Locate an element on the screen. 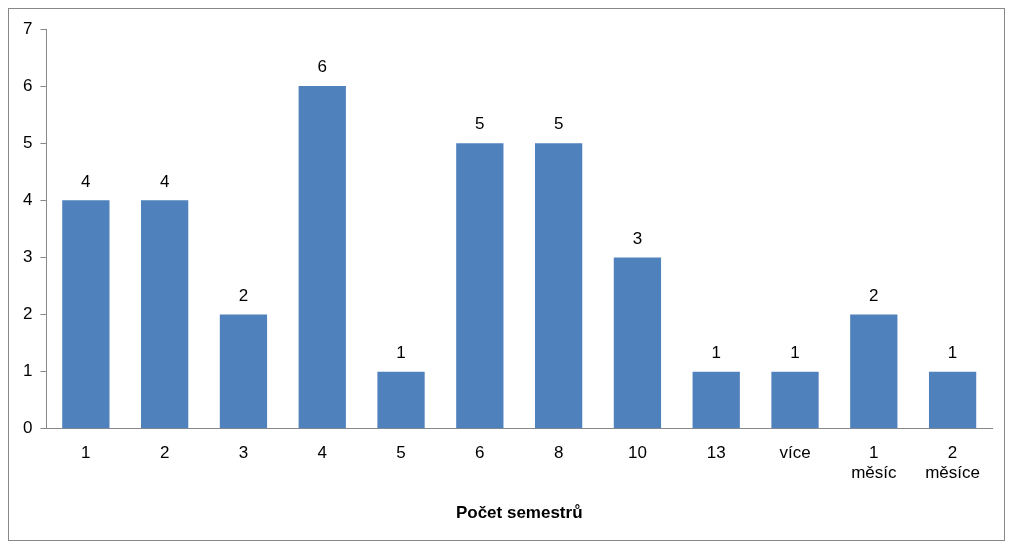  x-tick-label: 13 is located at coordinates (716, 452).